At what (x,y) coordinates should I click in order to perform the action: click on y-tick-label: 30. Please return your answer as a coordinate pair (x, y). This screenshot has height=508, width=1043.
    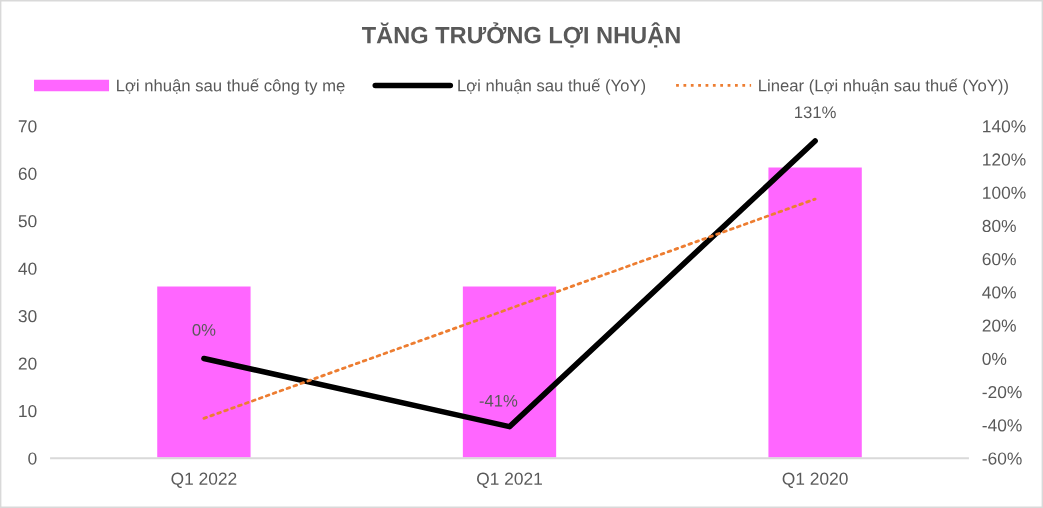
    Looking at the image, I should click on (27, 316).